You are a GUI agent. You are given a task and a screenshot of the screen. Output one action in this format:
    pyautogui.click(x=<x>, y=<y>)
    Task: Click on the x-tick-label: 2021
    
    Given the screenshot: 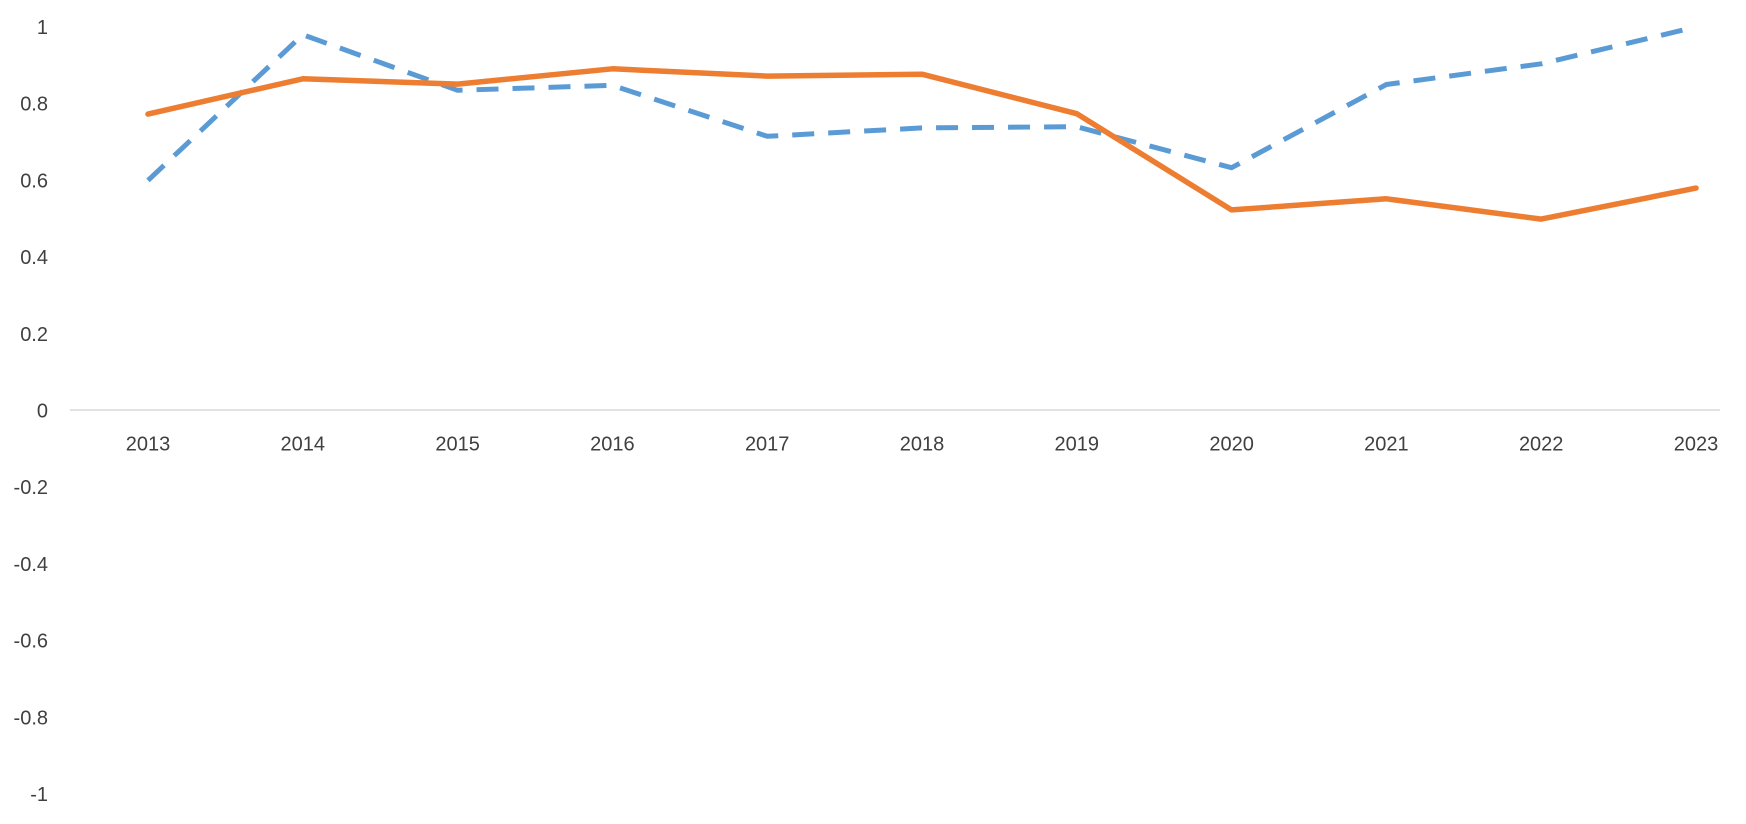 What is the action you would take?
    pyautogui.click(x=1386, y=445)
    